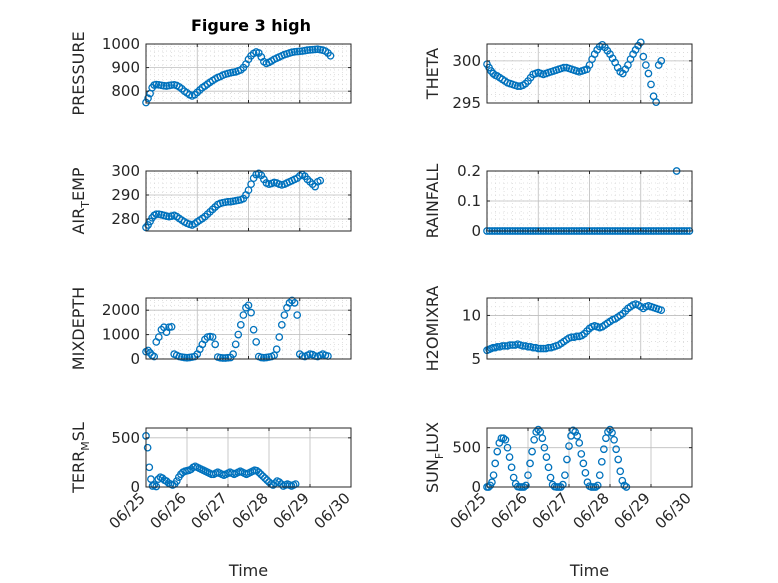  I want to click on theta-y-tick-label: 295, so click(466, 103).